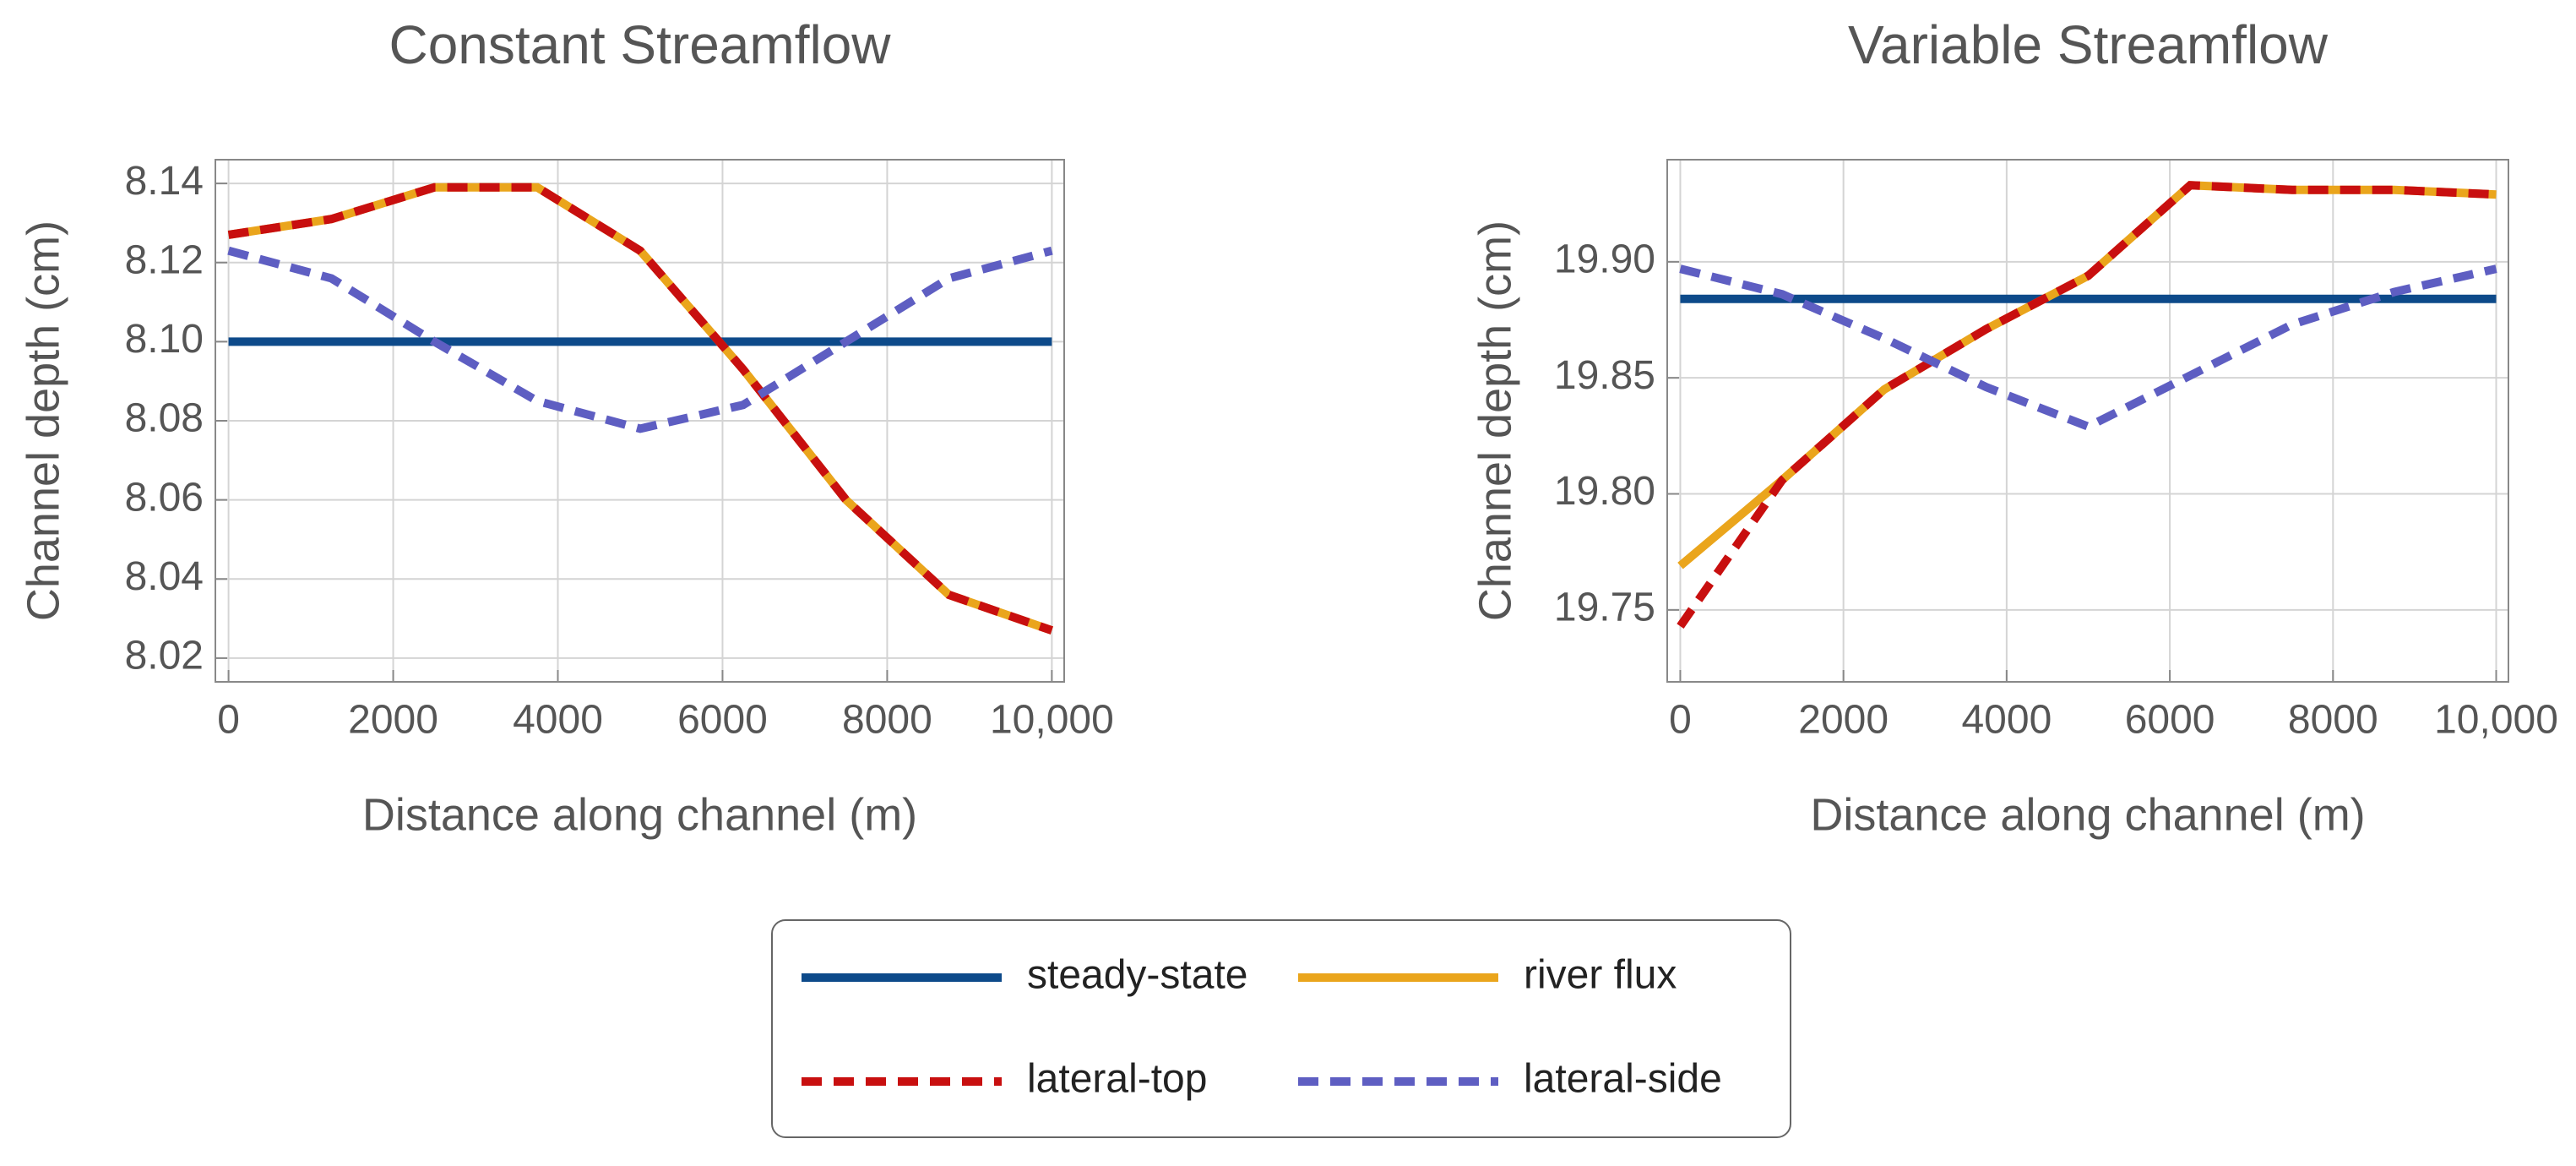 The image size is (2576, 1166). I want to click on y-tick-label: 19.80, so click(1604, 492).